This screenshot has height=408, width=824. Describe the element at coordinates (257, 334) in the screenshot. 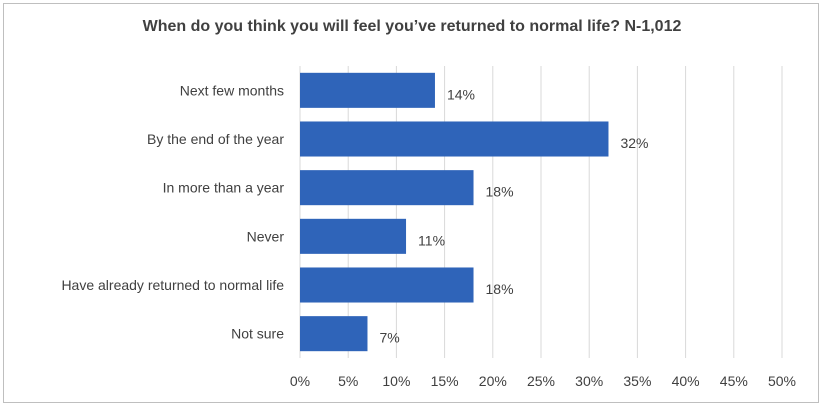

I see `category-label: Not sure` at that location.